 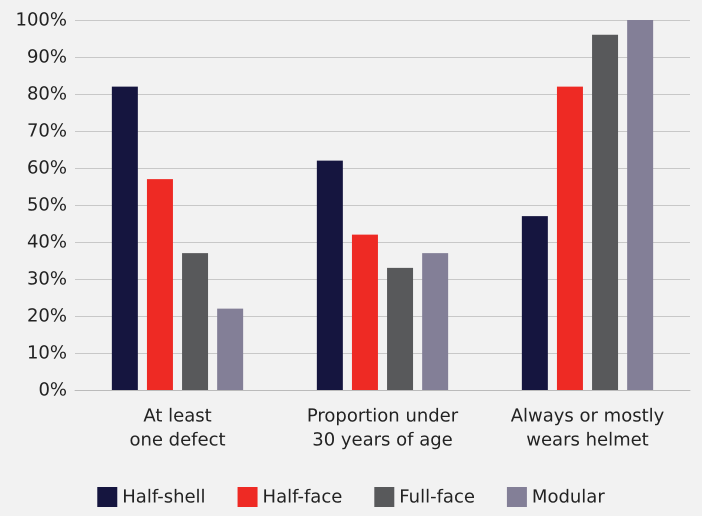 What do you see at coordinates (46, 353) in the screenshot?
I see `y-tick-label: 10%` at bounding box center [46, 353].